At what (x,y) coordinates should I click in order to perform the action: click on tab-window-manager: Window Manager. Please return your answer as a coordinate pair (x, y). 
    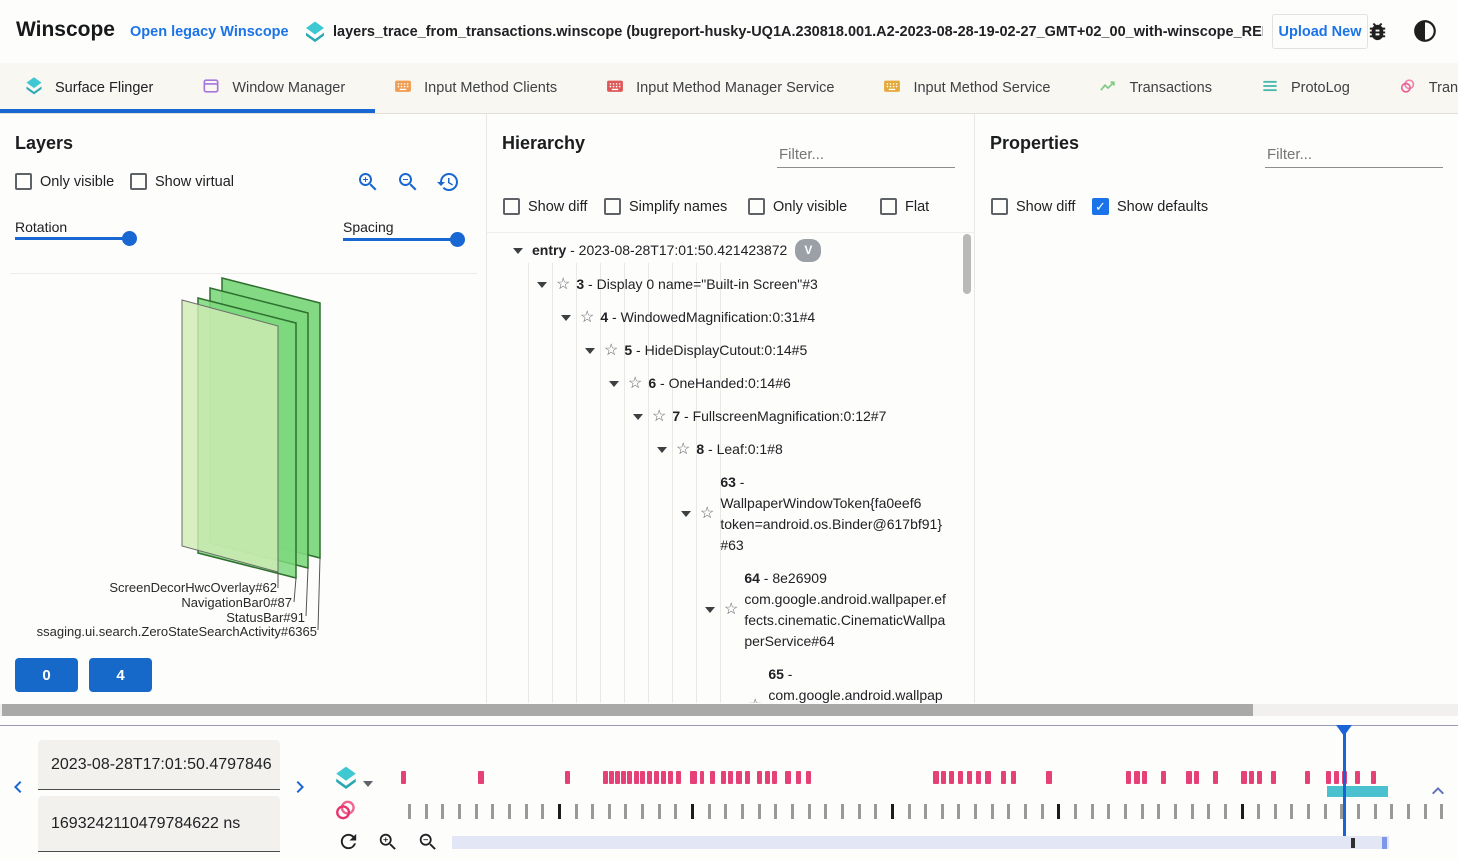
    Looking at the image, I should click on (273, 88).